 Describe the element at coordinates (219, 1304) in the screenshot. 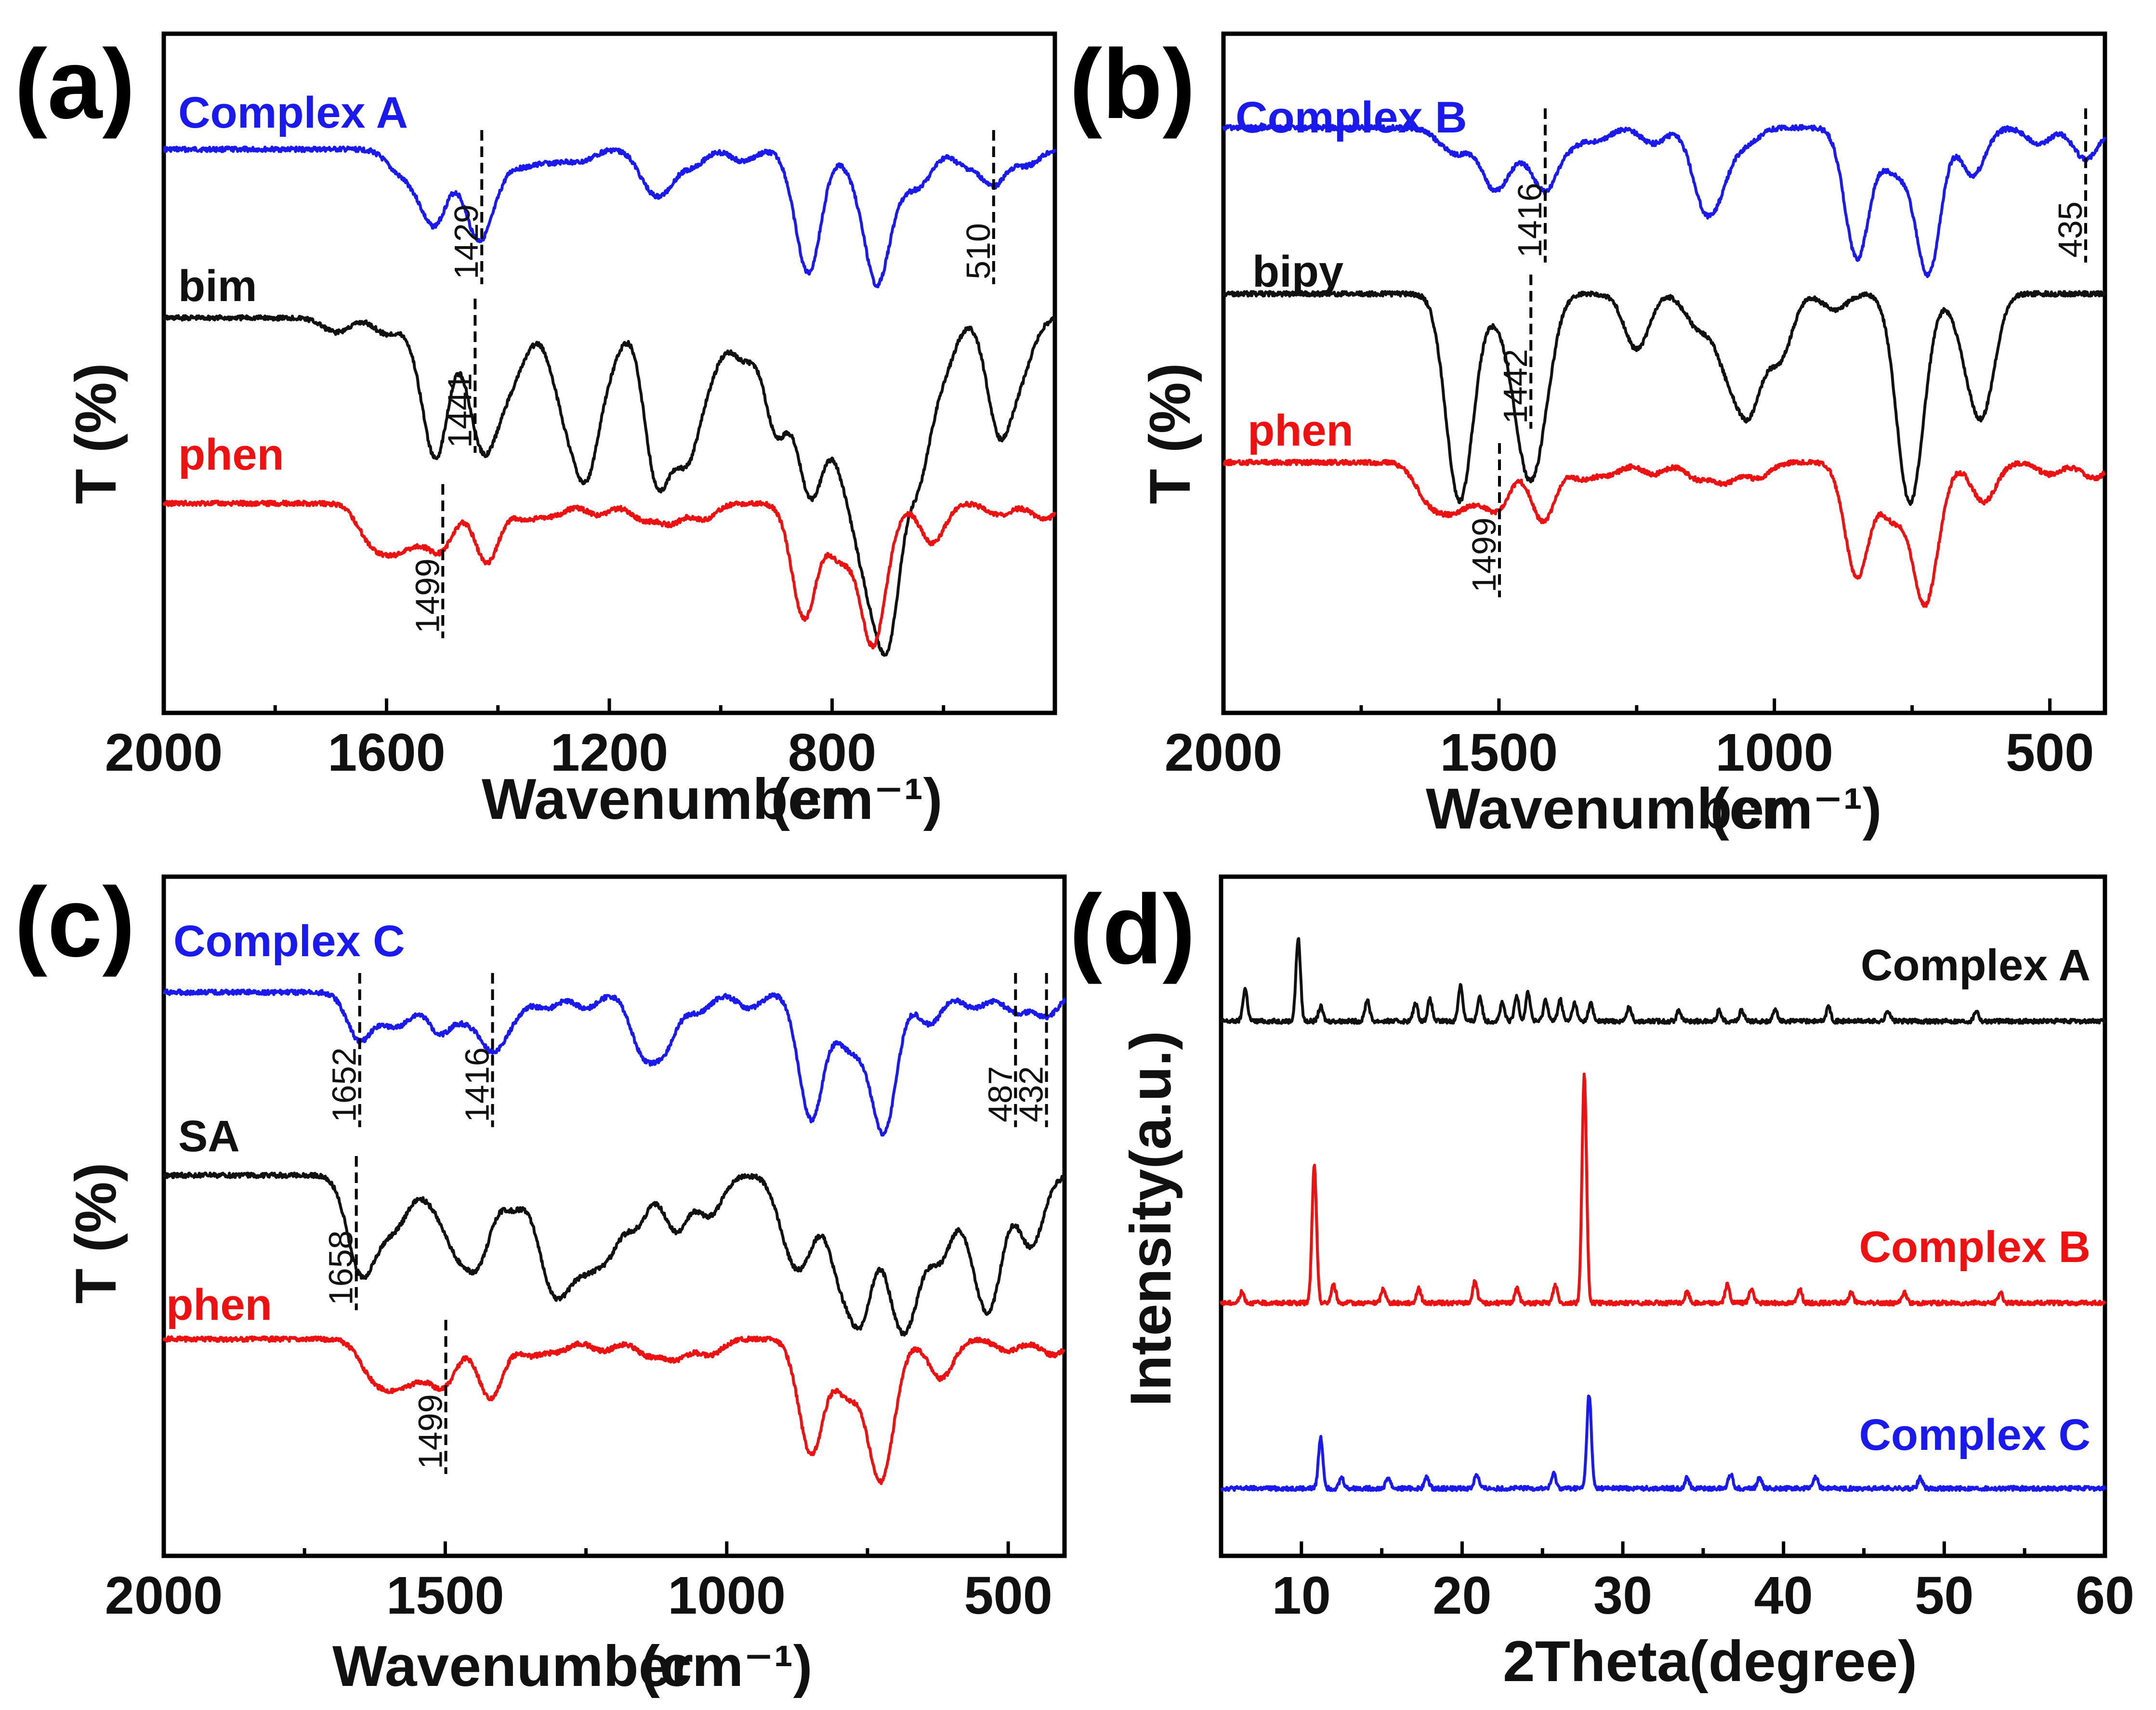

I see `series-label-phen-c: phen` at that location.